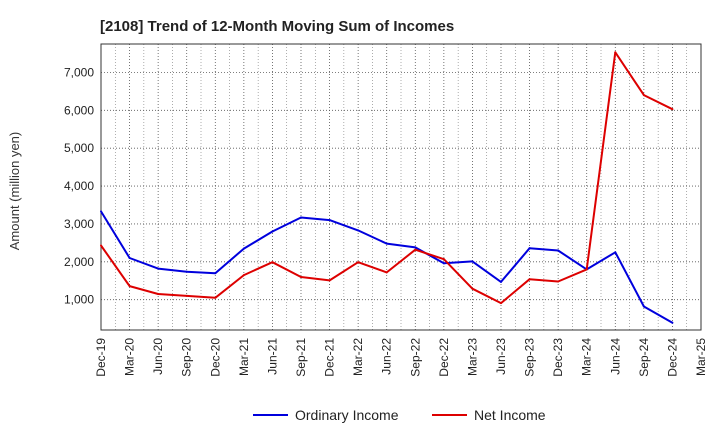  What do you see at coordinates (301, 357) in the screenshot?
I see `x-tick-label: Sep-21` at bounding box center [301, 357].